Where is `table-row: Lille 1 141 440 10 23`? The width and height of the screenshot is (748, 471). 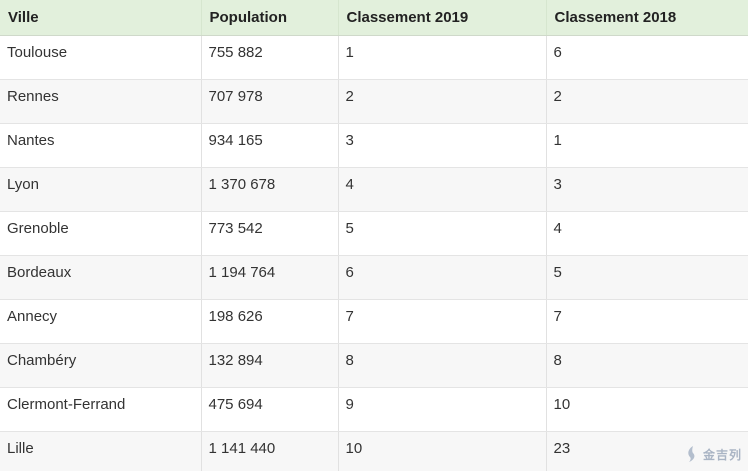 table-row: Lille 1 141 440 10 23 is located at coordinates (374, 451).